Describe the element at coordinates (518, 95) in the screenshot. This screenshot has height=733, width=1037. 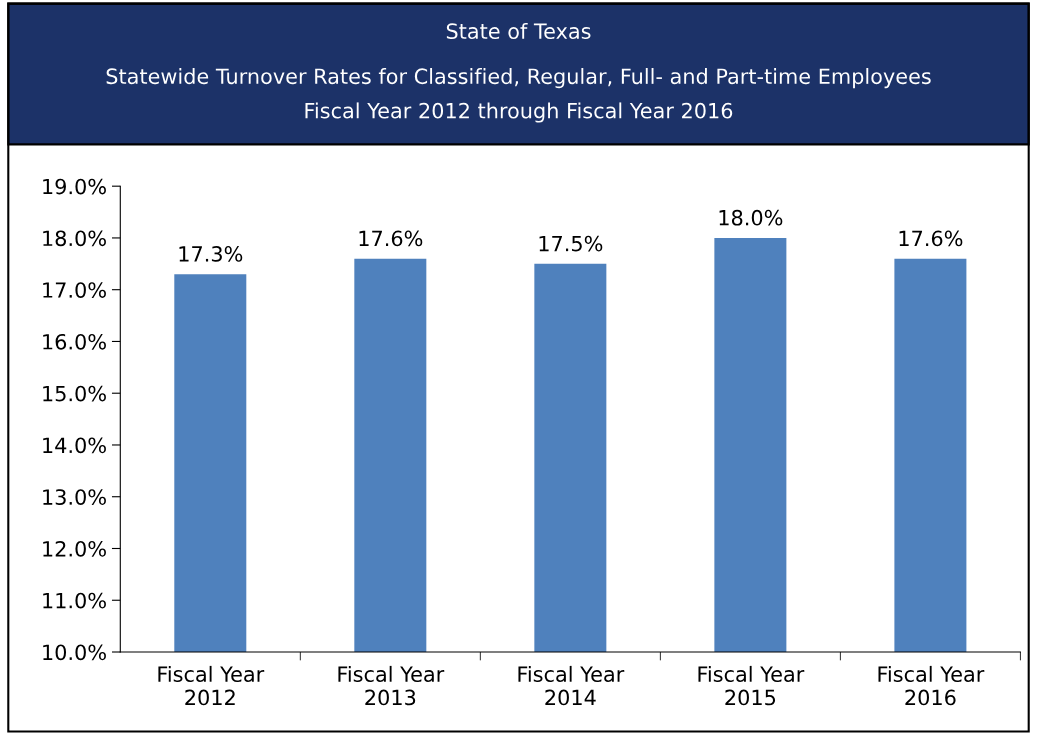
I see `chart-subtitle: Statewide Turnover Rates for Classified, Regular, Full- and Part-time Employees Fiscal Year 2012 through Fiscal Year 2016` at that location.